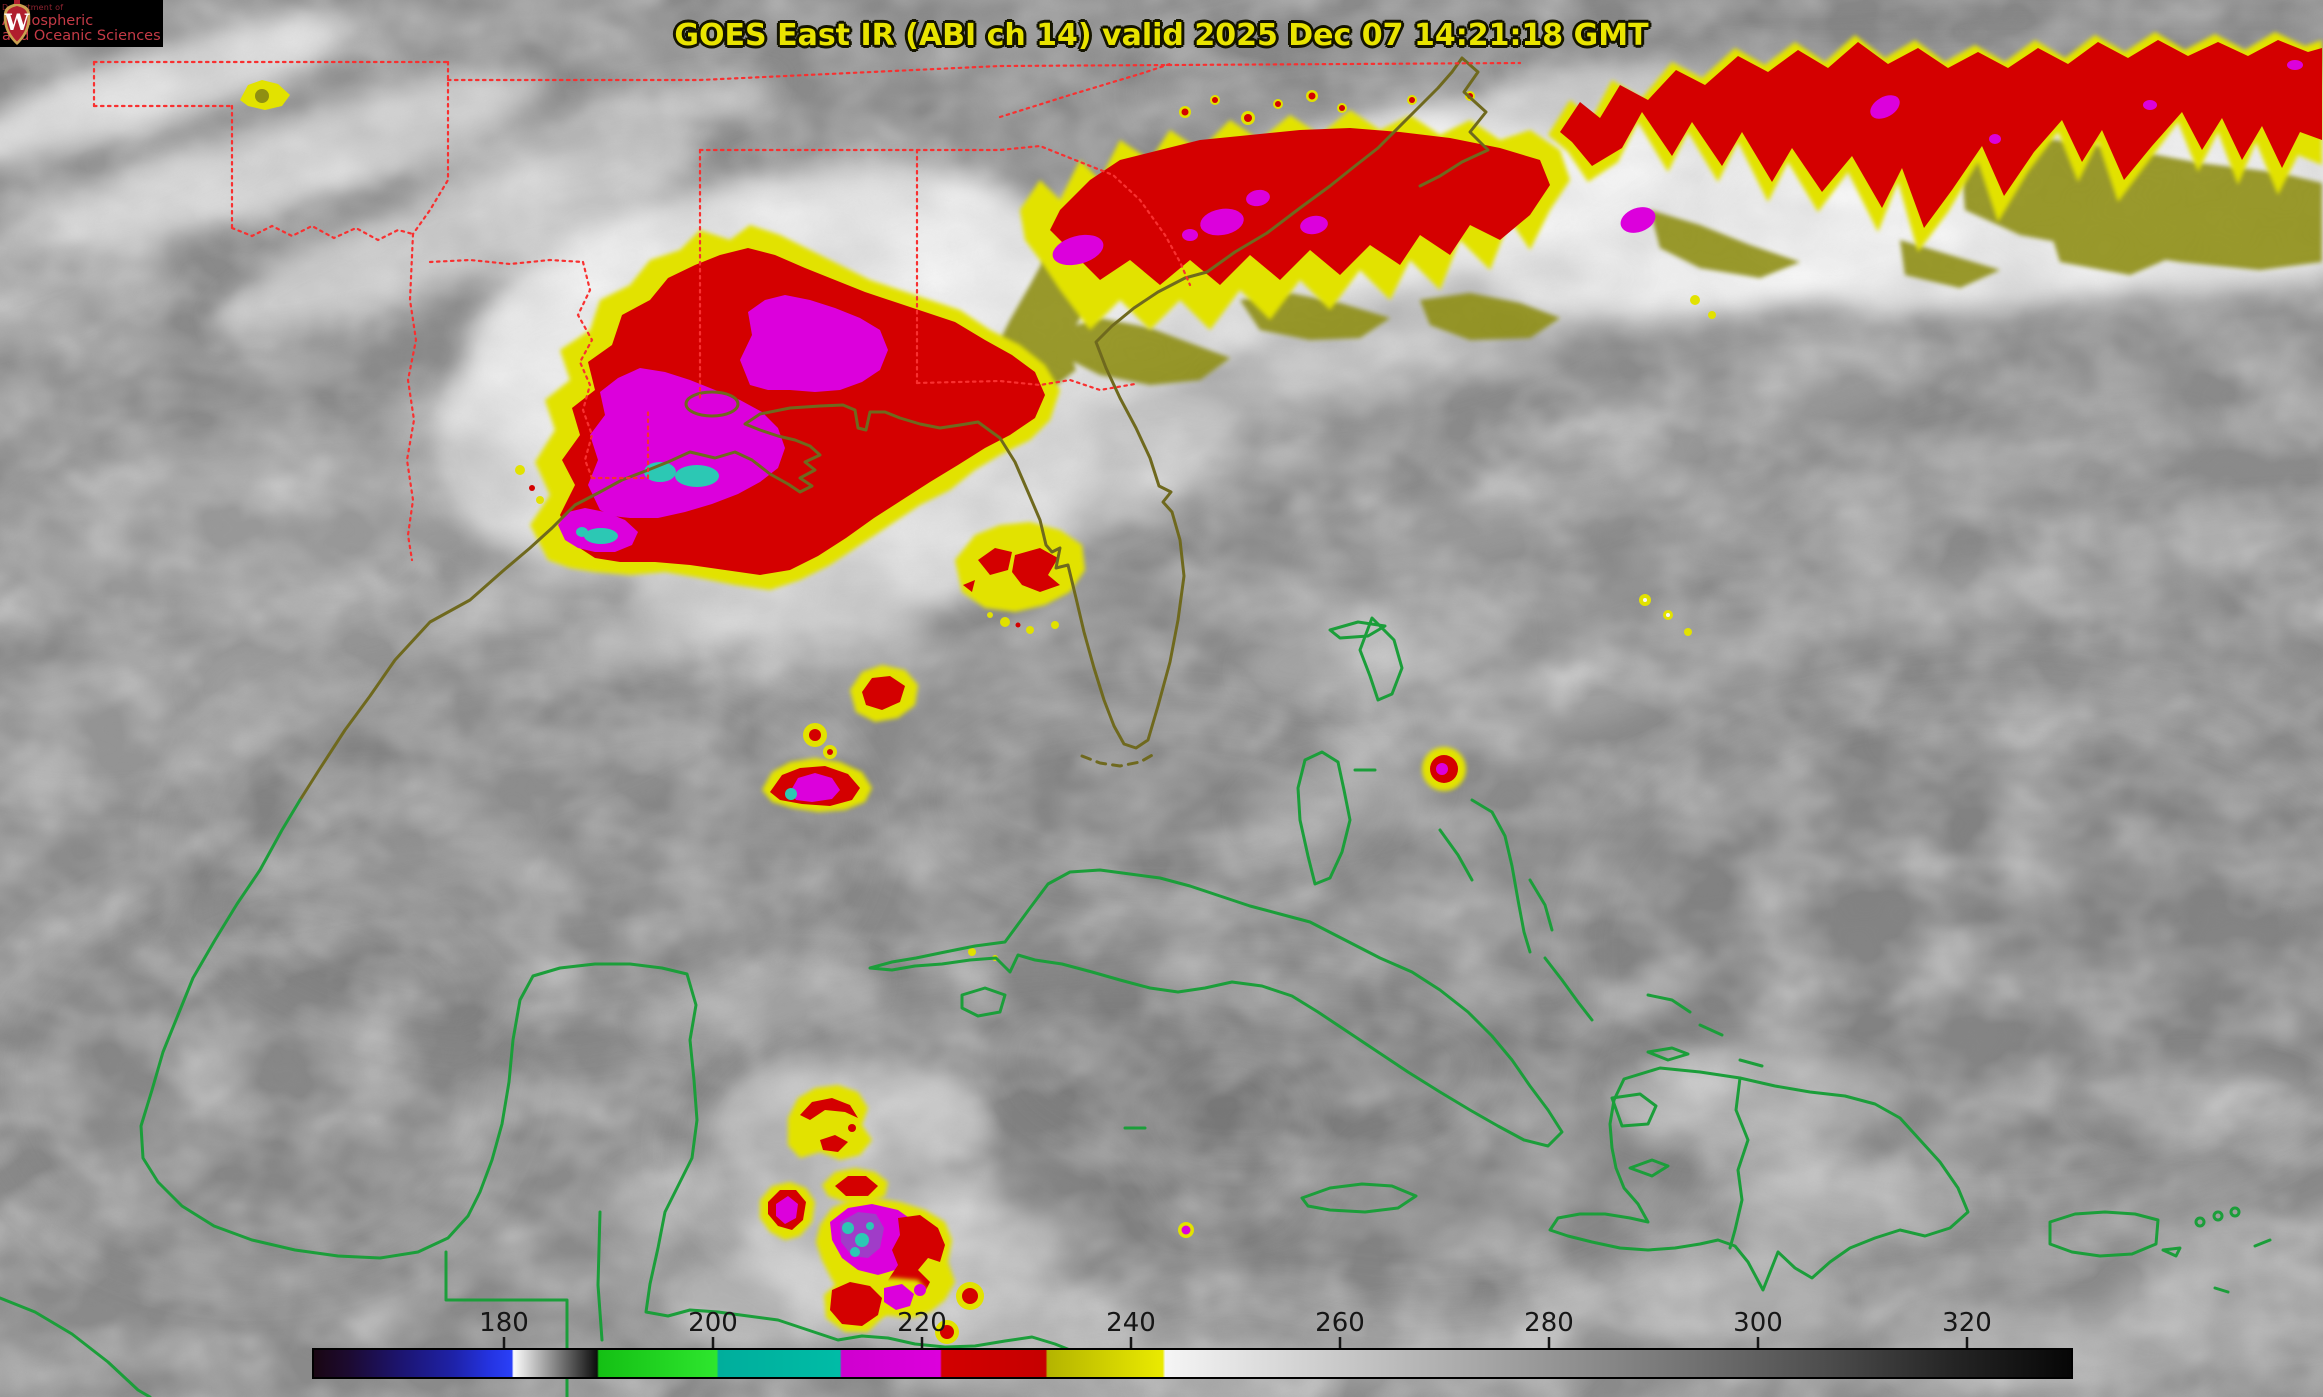  What do you see at coordinates (1327, 107) in the screenshot?
I see `pre-frontal-cells` at bounding box center [1327, 107].